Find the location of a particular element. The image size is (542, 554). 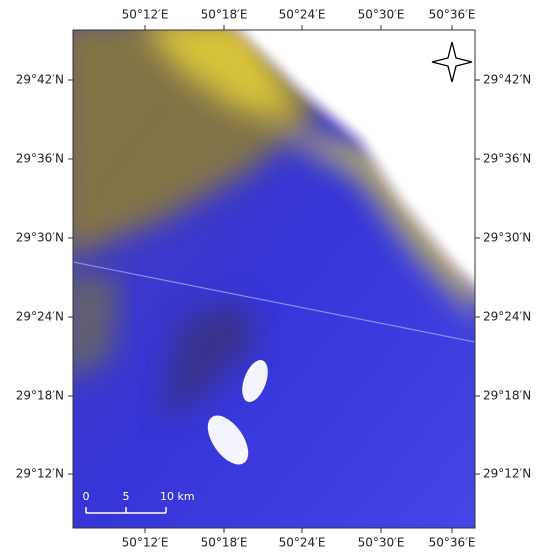

scale-bar-label: 0 is located at coordinates (86, 496).